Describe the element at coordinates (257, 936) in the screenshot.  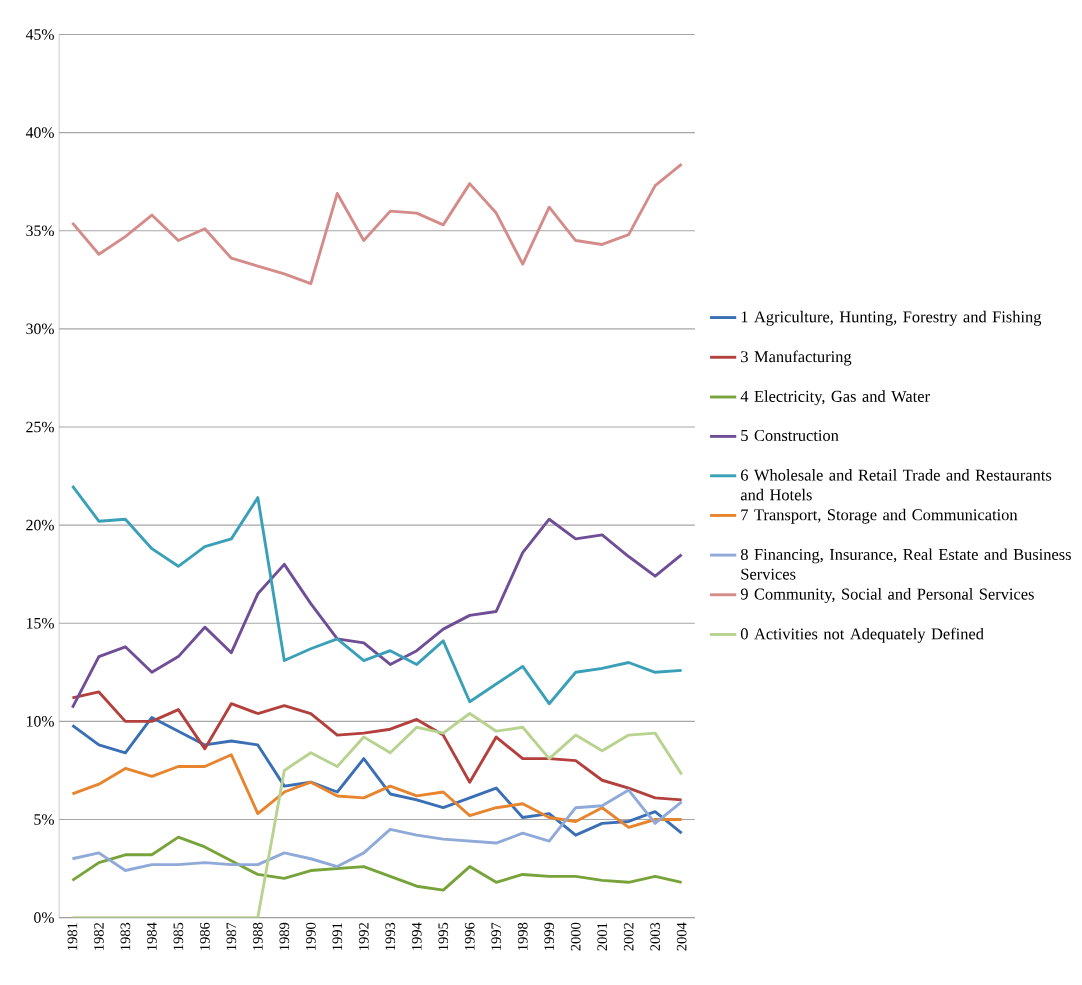
I see `x-tick-label: 1988` at that location.